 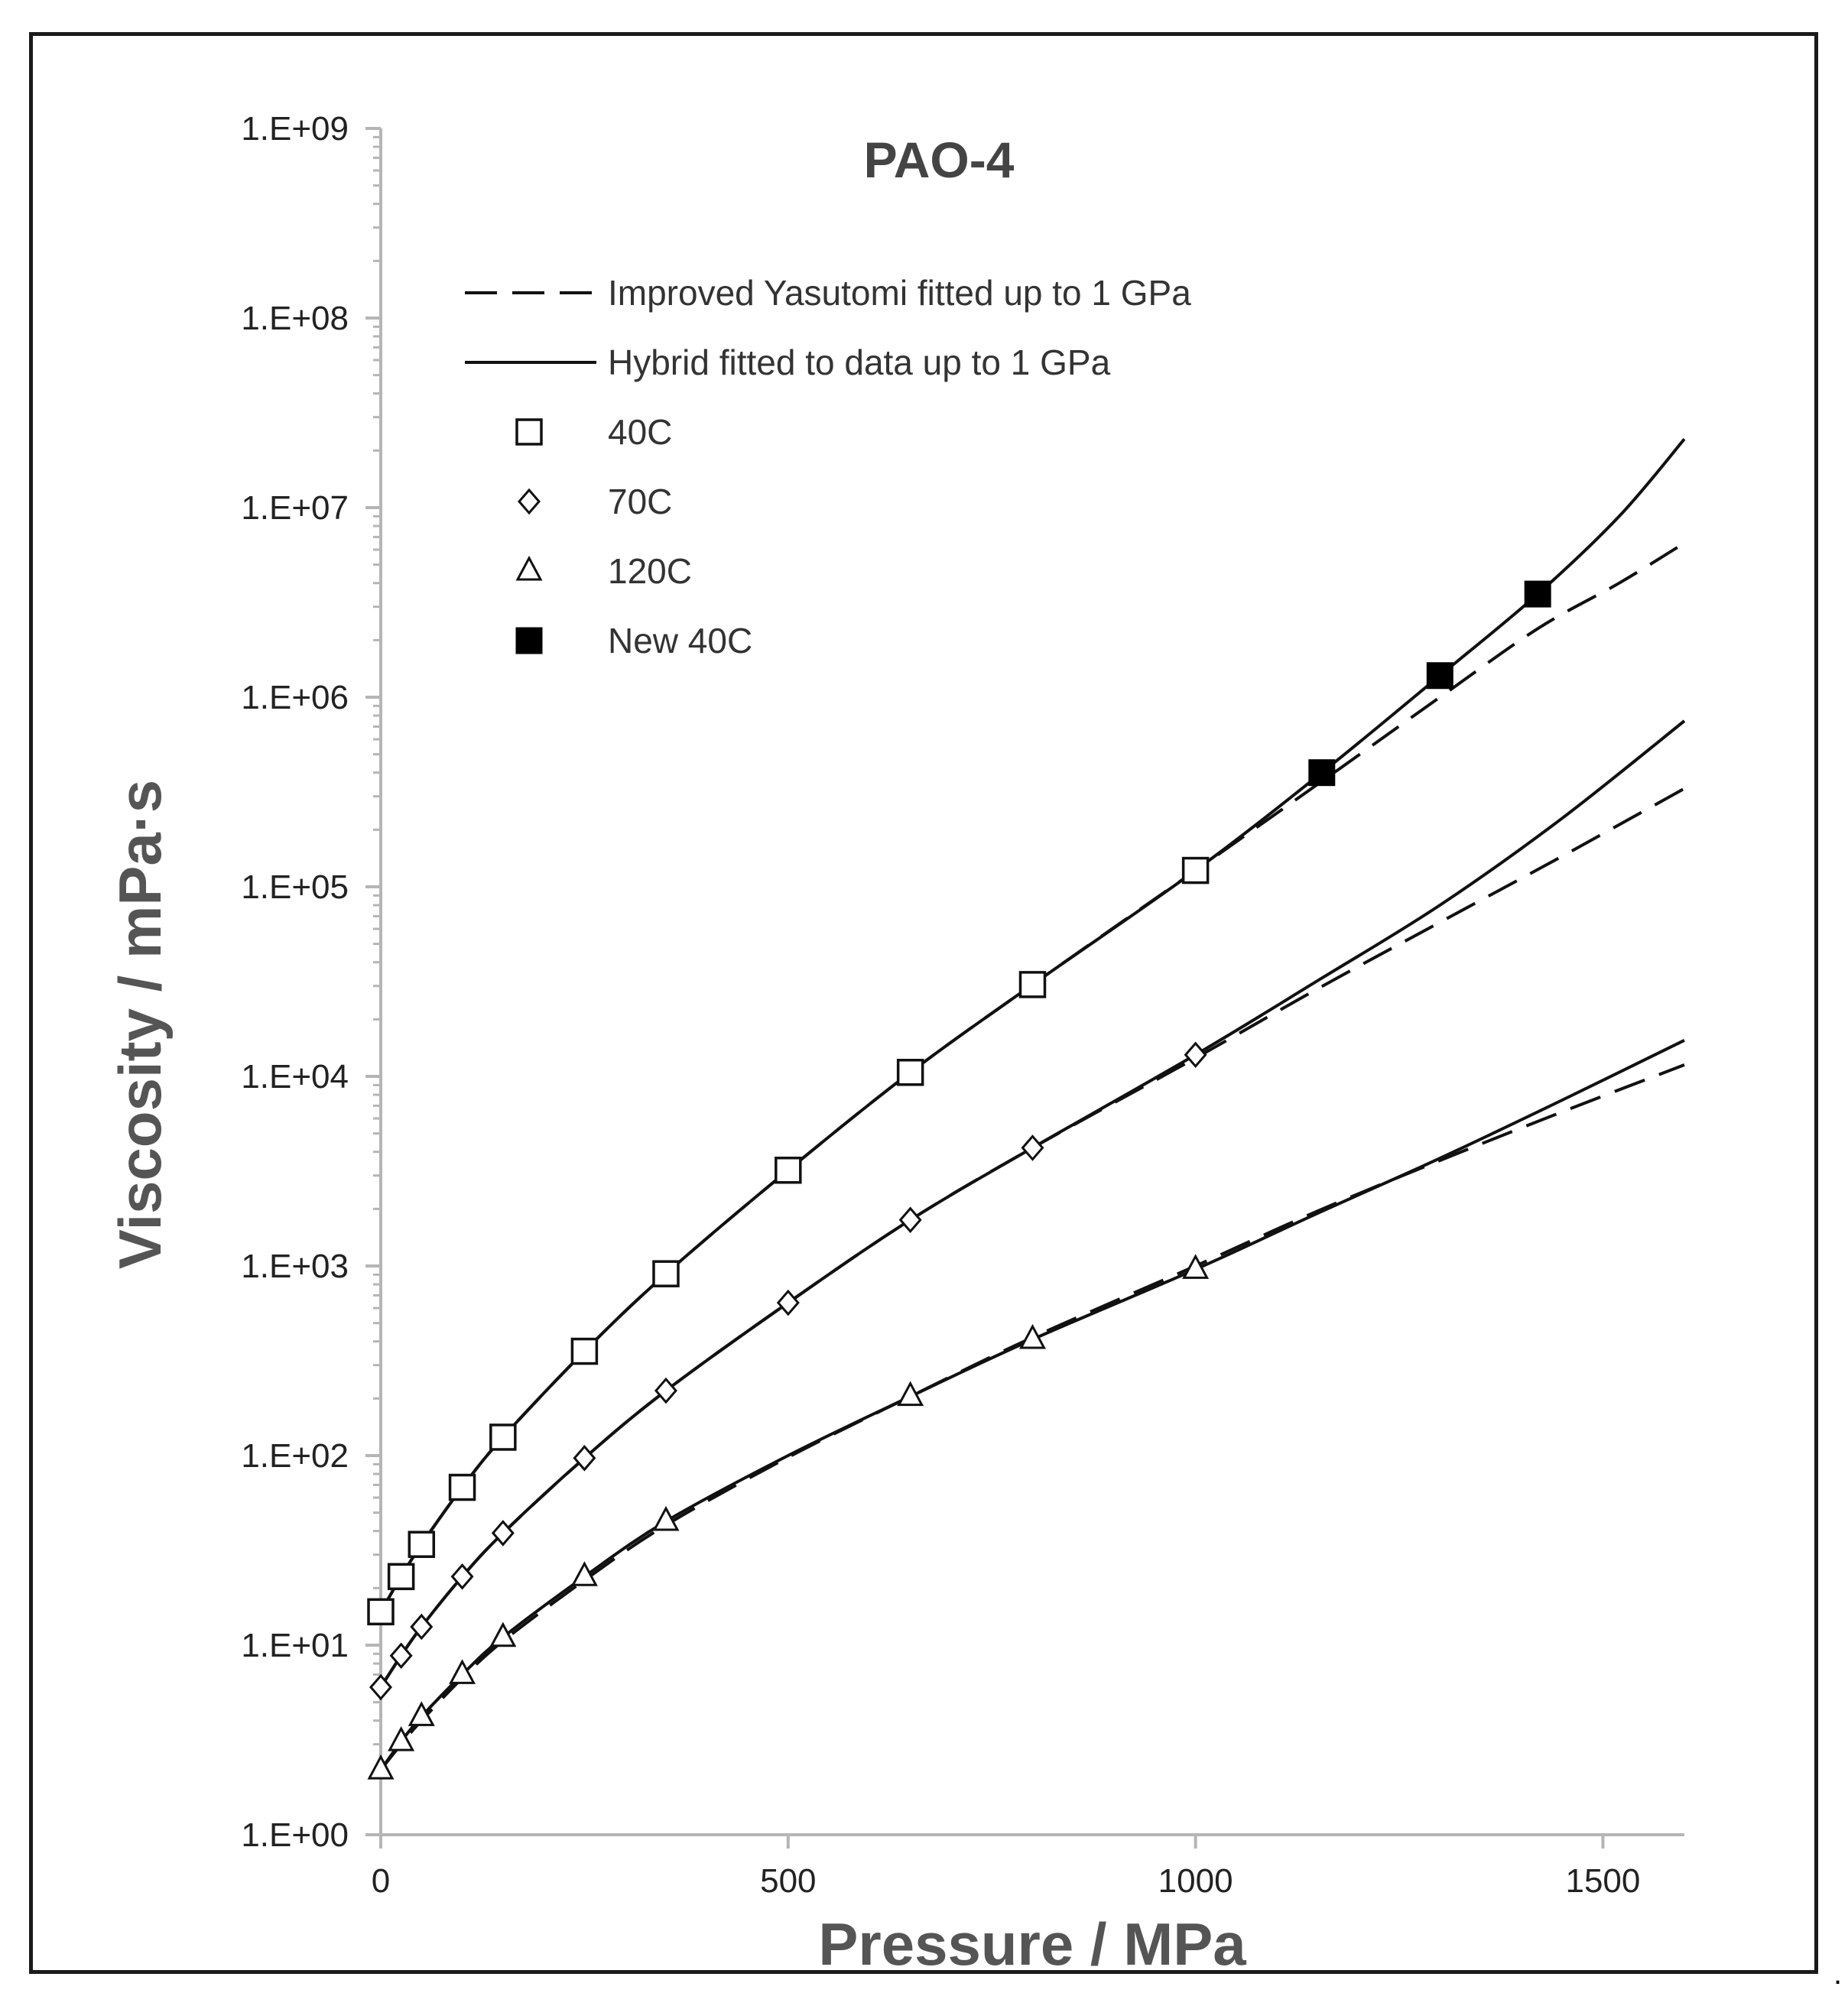 What do you see at coordinates (859, 362) in the screenshot?
I see `legend-label-hybrid-fitted-to-data-up-to-1-gpa: Hybrid fitted to data up to 1 GPa` at bounding box center [859, 362].